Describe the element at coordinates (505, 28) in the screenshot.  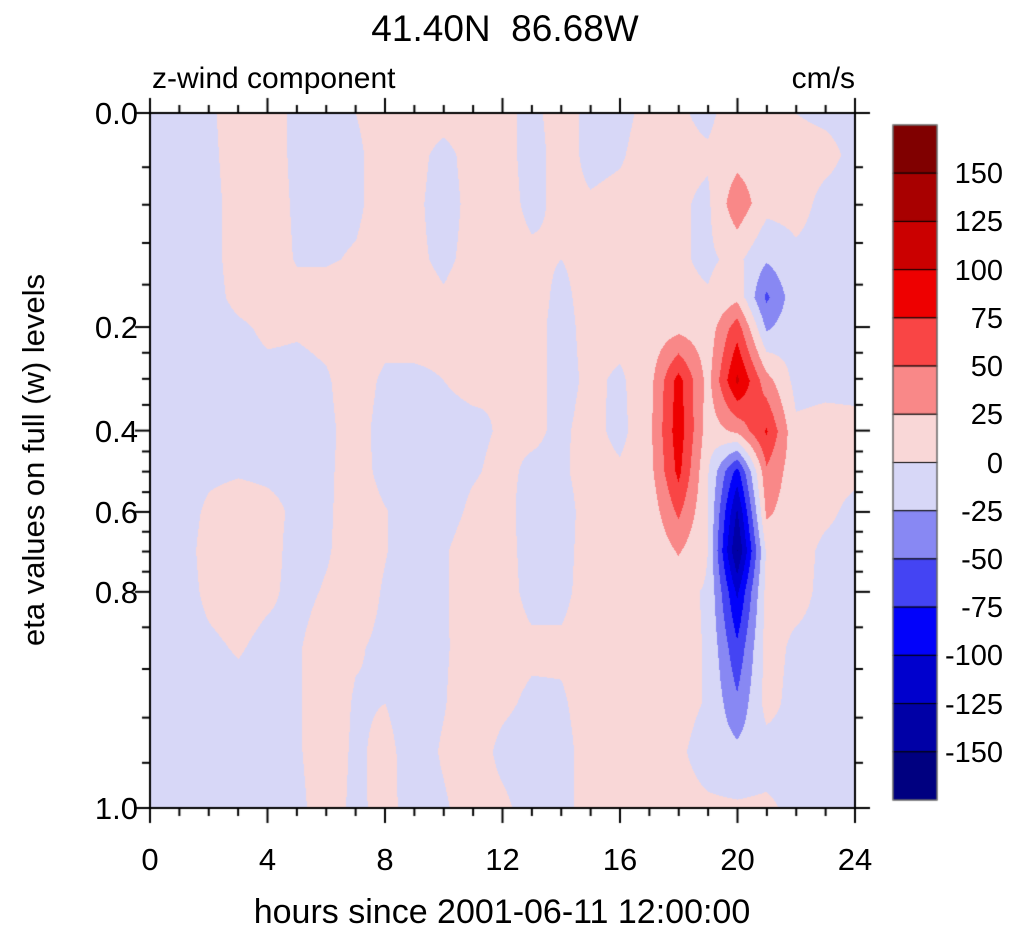
I see `page-title: 41.40N 86.68W` at that location.